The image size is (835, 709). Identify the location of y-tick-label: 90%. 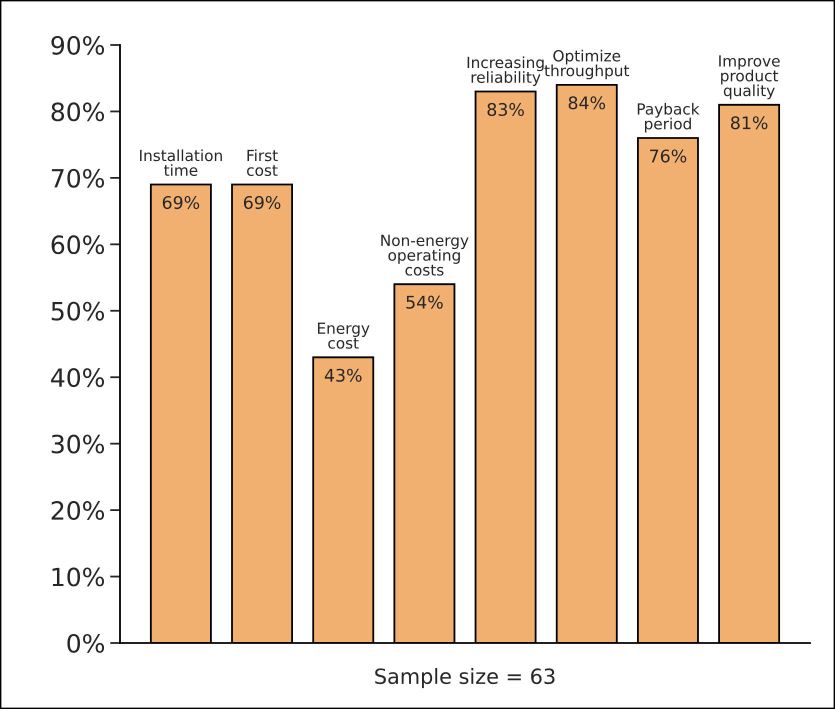
(77, 45).